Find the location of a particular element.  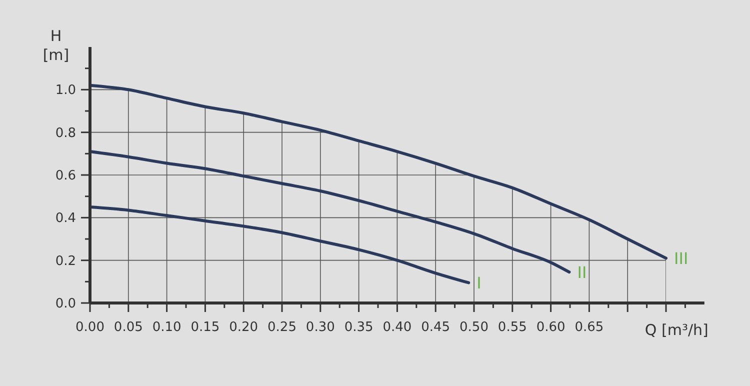

y-tick-label: 0.0 is located at coordinates (65, 304).